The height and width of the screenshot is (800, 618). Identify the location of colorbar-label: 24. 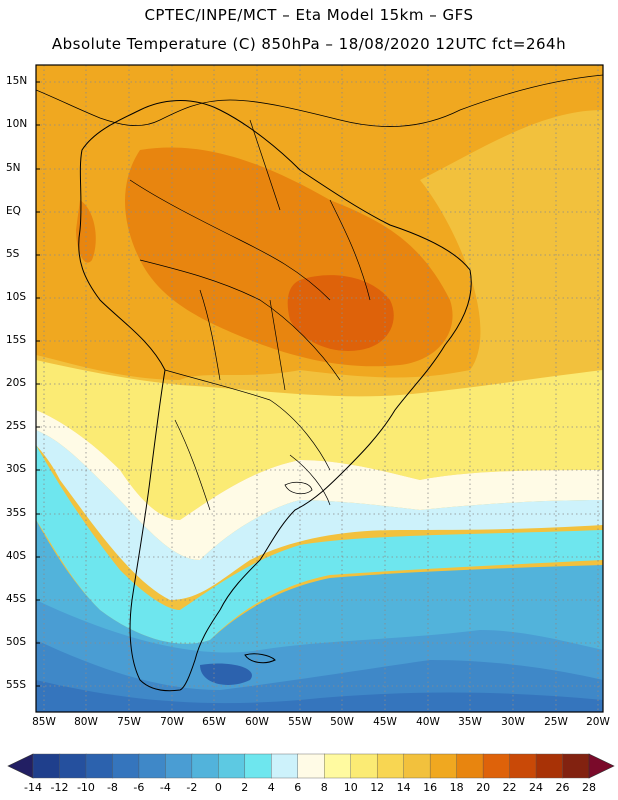
(536, 787).